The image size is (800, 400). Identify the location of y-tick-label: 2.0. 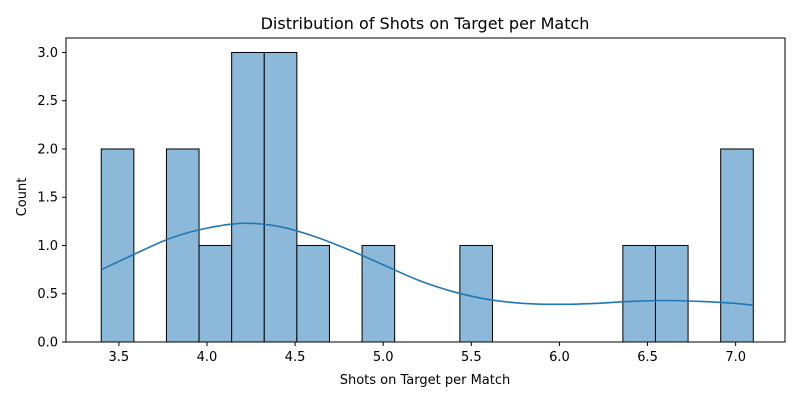
(47, 149).